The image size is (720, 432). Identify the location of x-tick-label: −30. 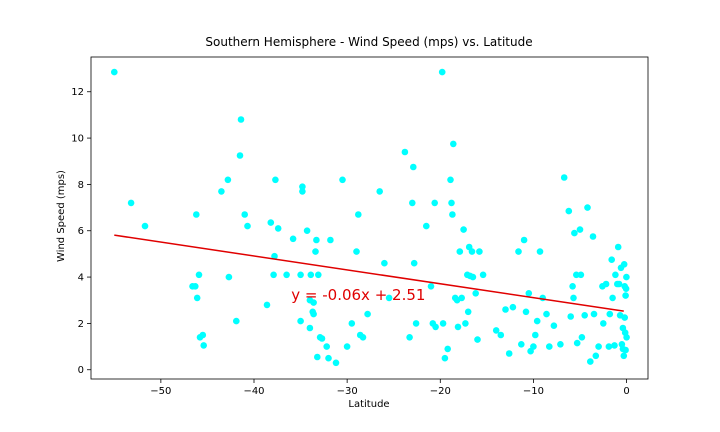
(347, 391).